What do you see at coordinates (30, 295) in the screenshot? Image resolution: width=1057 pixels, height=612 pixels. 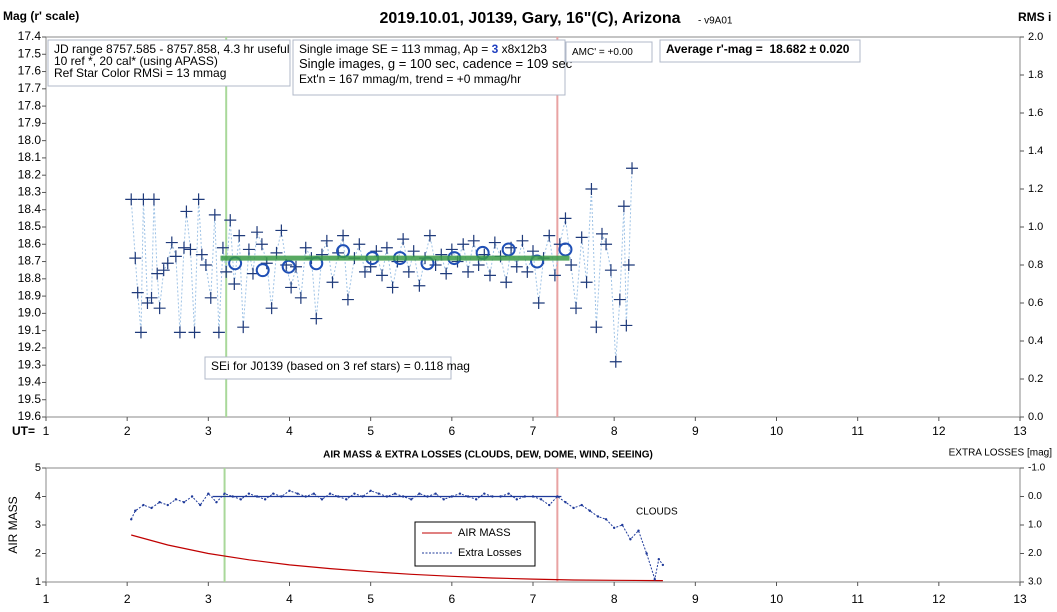 I see `y-tick-label: 18.9` at bounding box center [30, 295].